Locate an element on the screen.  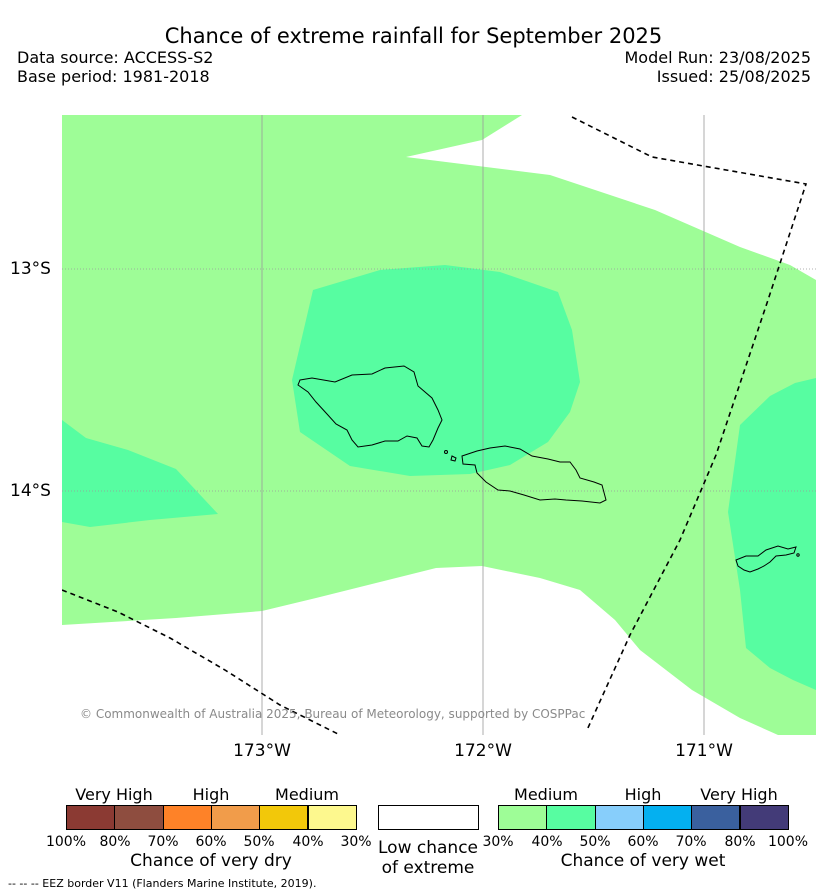
dry-tick: 30% is located at coordinates (356, 842).